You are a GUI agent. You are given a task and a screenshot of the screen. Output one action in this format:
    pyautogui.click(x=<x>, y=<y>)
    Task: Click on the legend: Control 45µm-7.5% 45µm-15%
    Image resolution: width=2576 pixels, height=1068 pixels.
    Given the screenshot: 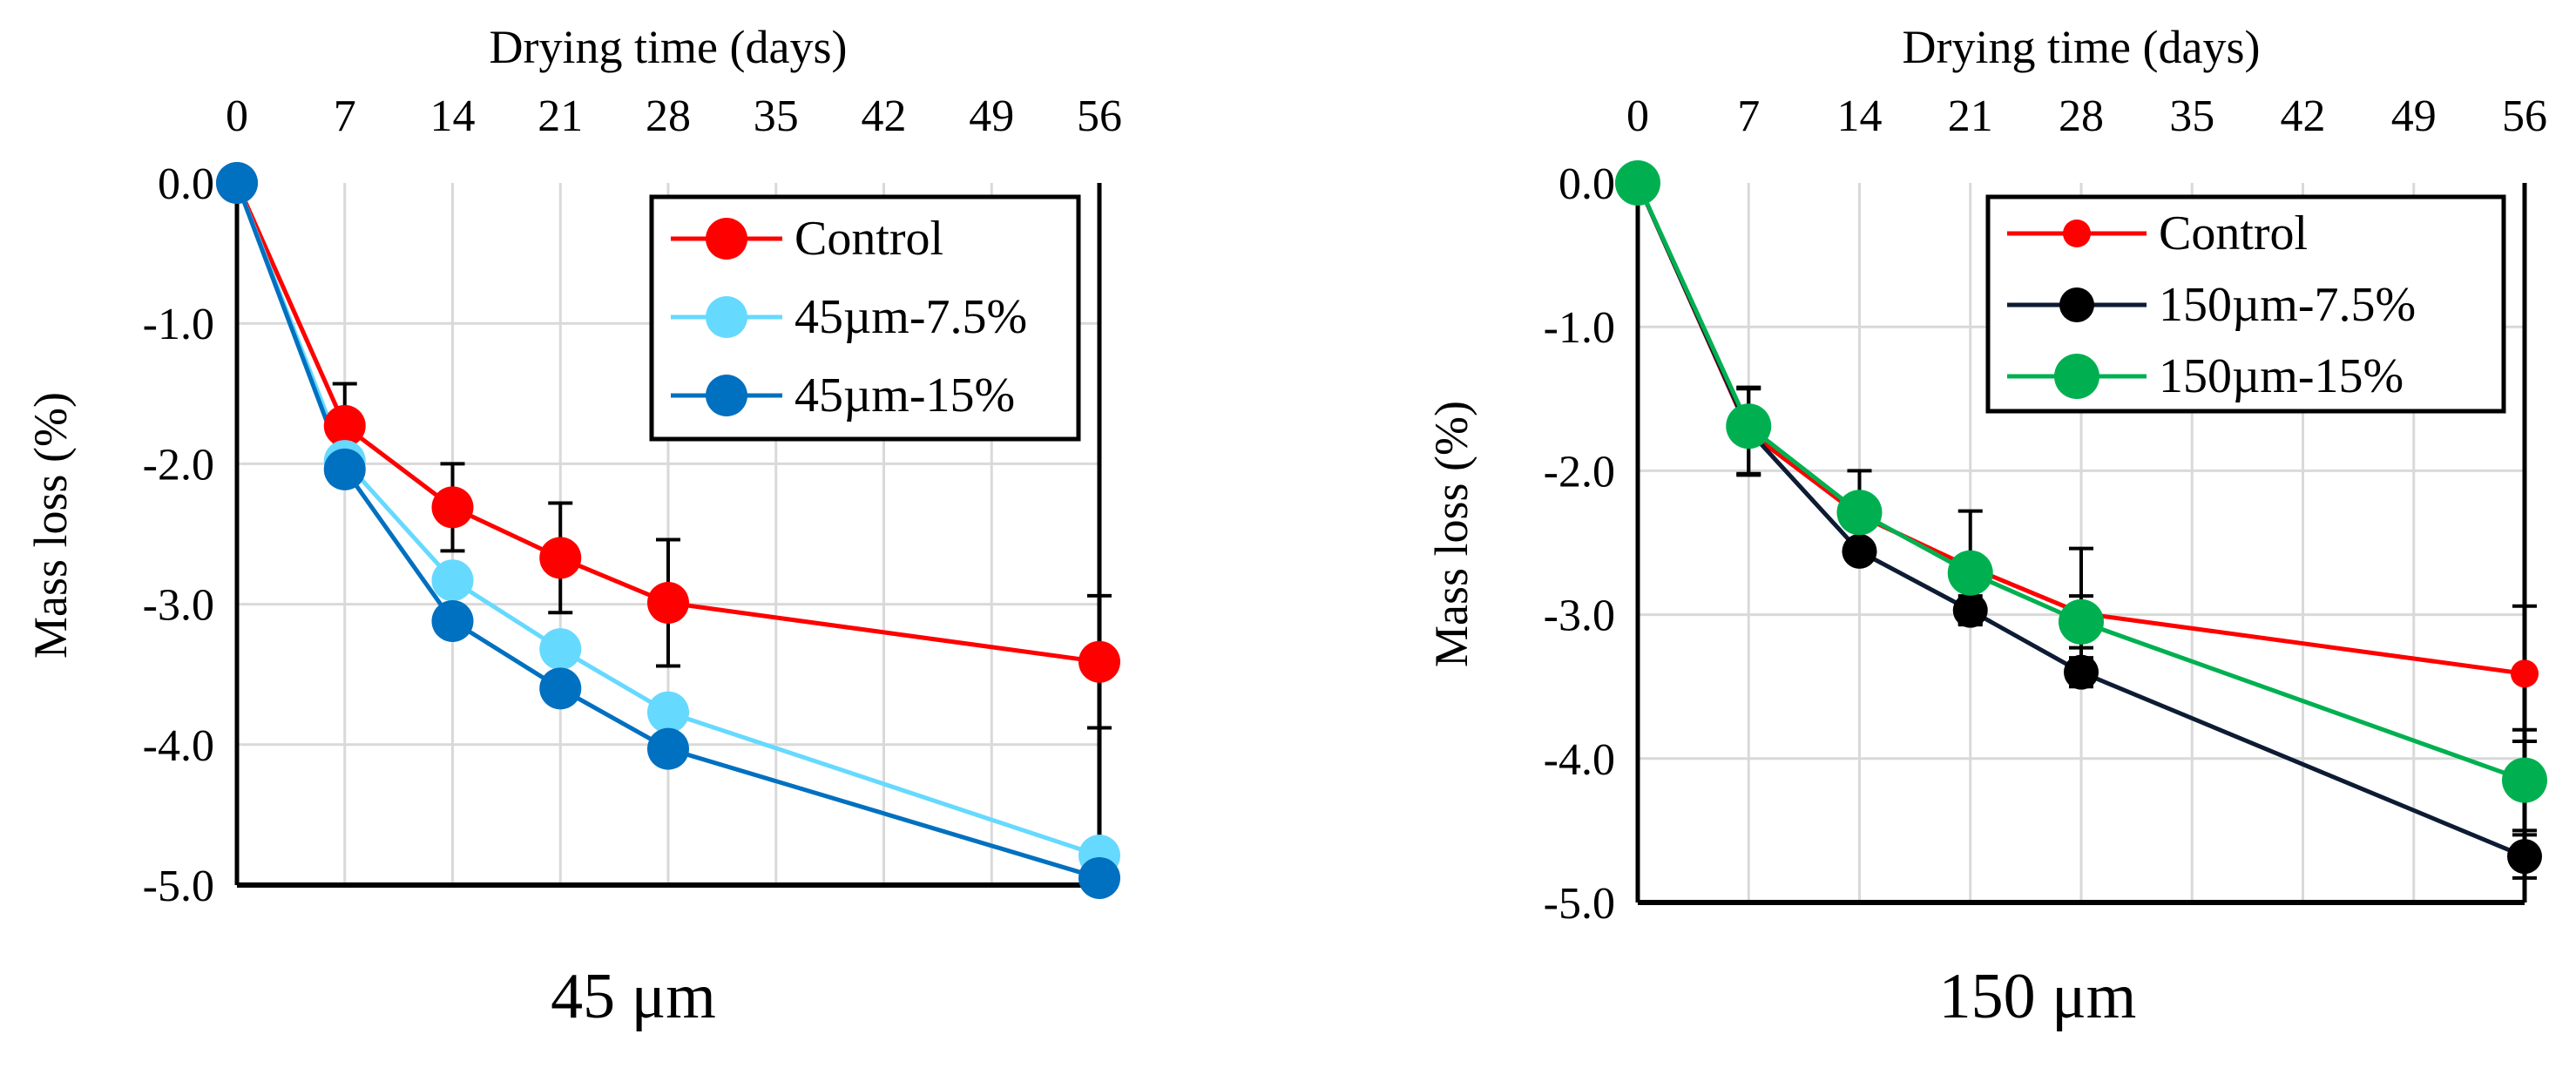 What is the action you would take?
    pyautogui.click(x=865, y=318)
    